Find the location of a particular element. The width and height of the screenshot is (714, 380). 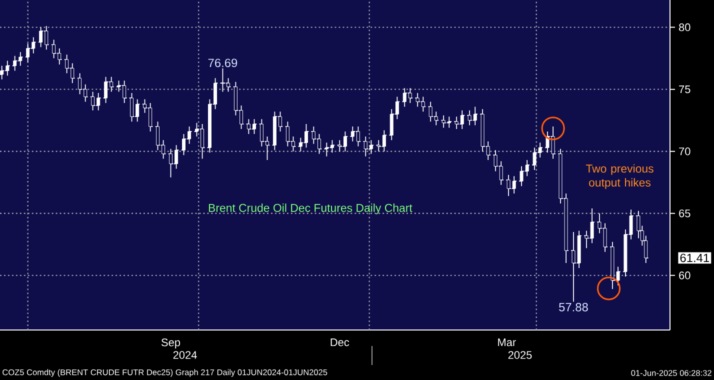

y-tick-label: 75 is located at coordinates (684, 90).